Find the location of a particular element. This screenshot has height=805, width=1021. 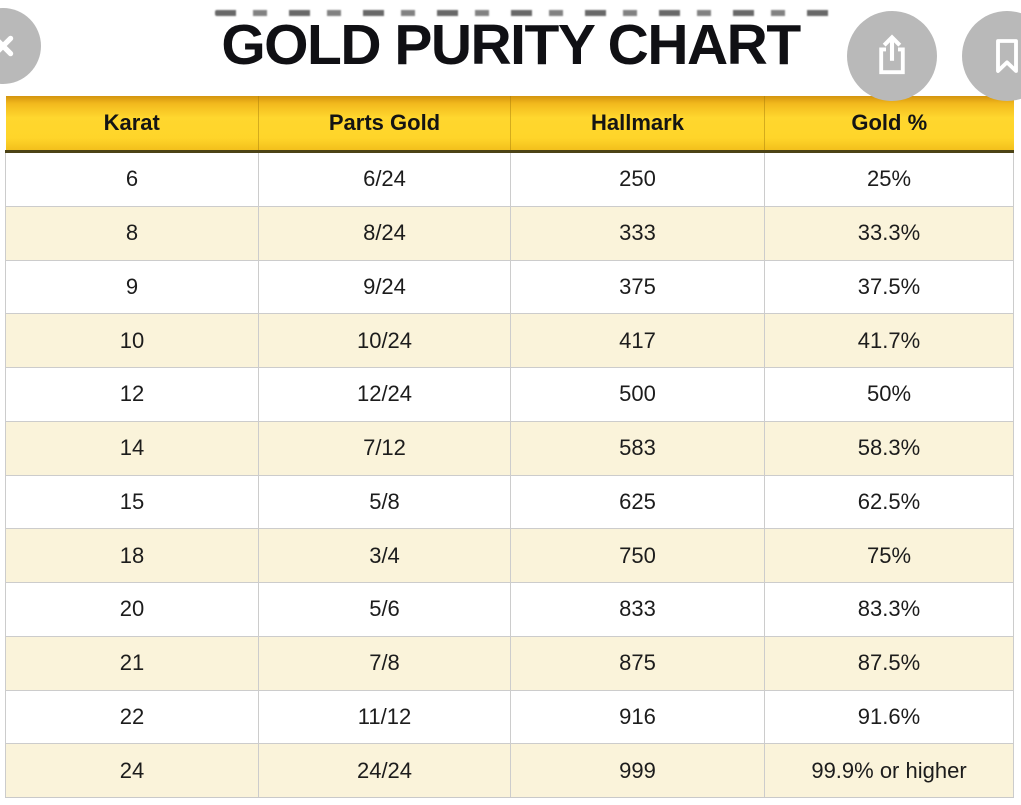

cell-hallmark: 833 is located at coordinates (637, 609).